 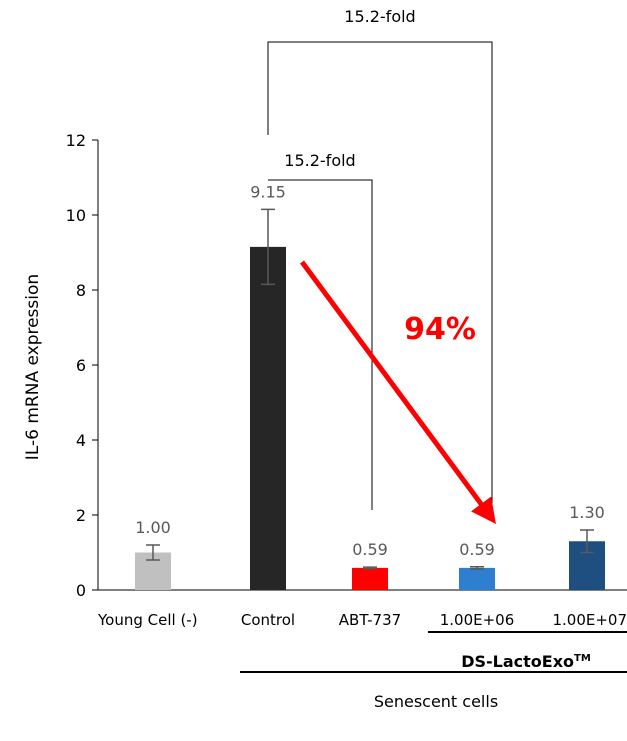 What do you see at coordinates (379, 16) in the screenshot?
I see `outer-bracket-label: 15.2-fold` at bounding box center [379, 16].